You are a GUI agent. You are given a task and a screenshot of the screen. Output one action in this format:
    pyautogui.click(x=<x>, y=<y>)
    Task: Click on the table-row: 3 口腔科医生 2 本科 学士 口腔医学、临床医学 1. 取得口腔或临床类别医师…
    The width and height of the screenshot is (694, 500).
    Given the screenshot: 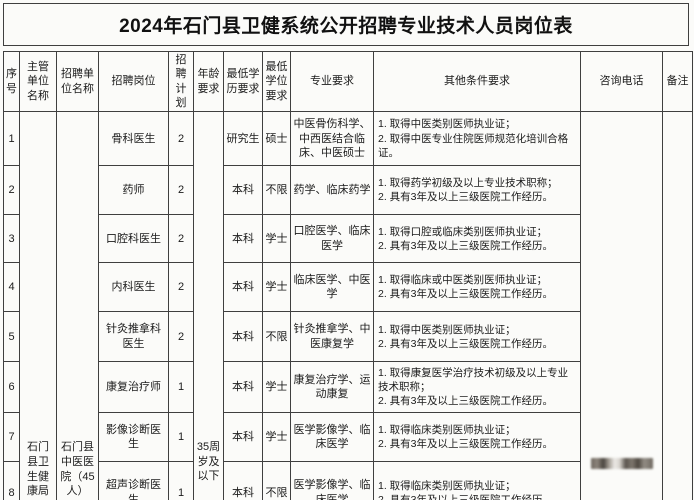 What is the action you would take?
    pyautogui.click(x=348, y=239)
    